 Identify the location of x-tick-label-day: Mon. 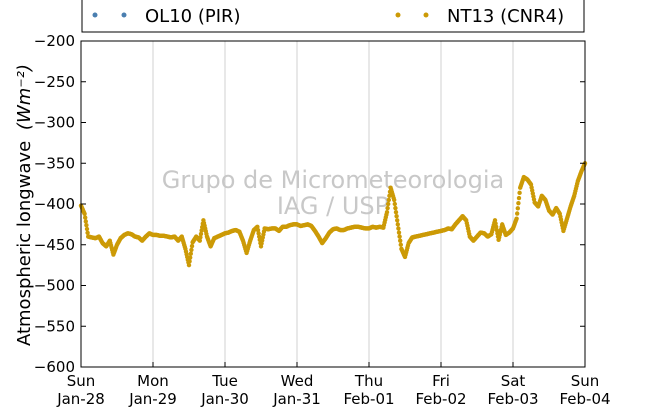
(153, 381).